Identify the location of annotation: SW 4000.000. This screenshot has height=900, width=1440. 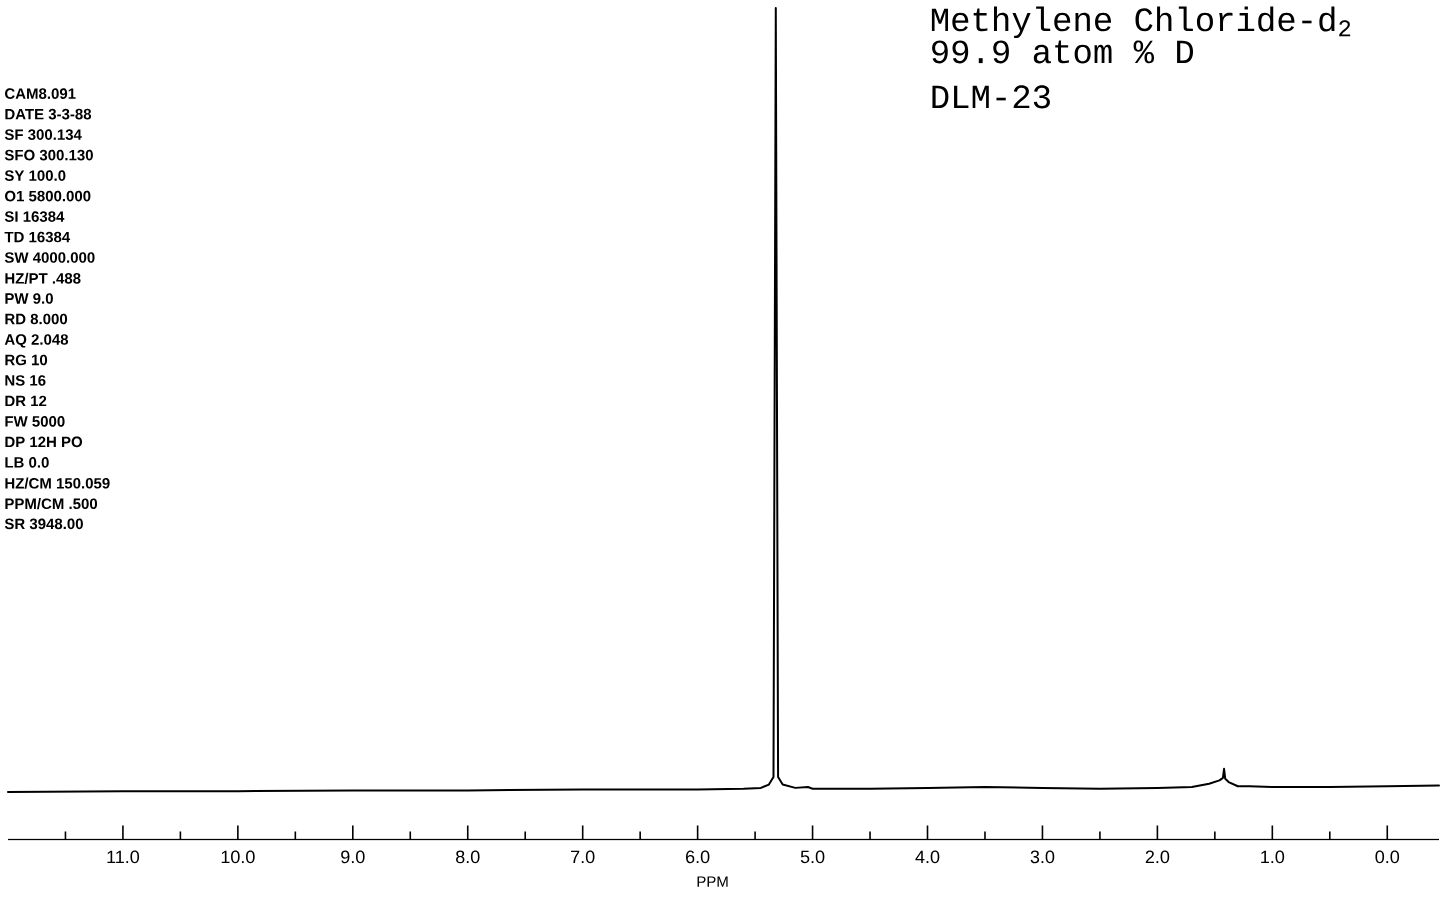
(49, 257).